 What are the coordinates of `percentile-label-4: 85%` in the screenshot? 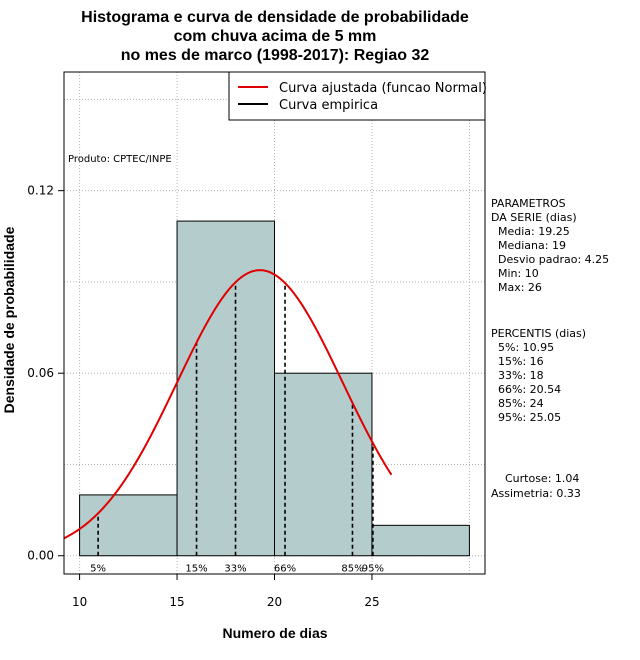 It's located at (352, 569).